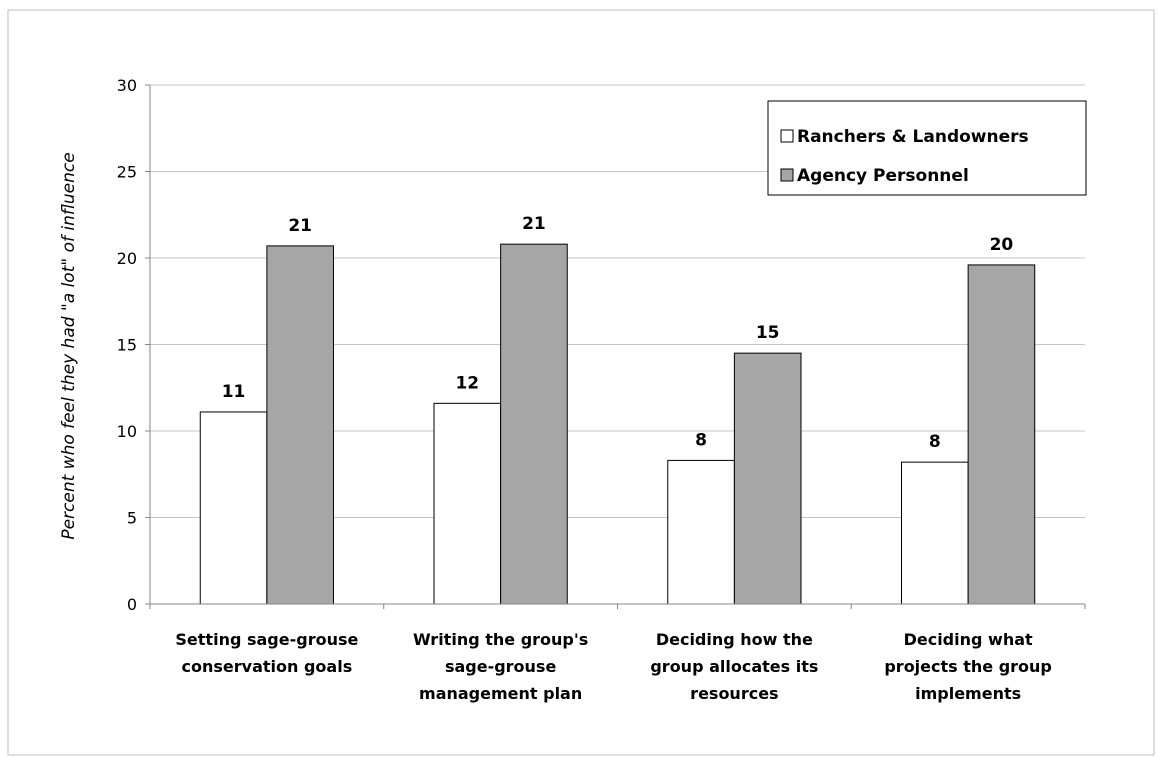  I want to click on legend: Ranchers & Landowners Agency Personnel, so click(927, 148).